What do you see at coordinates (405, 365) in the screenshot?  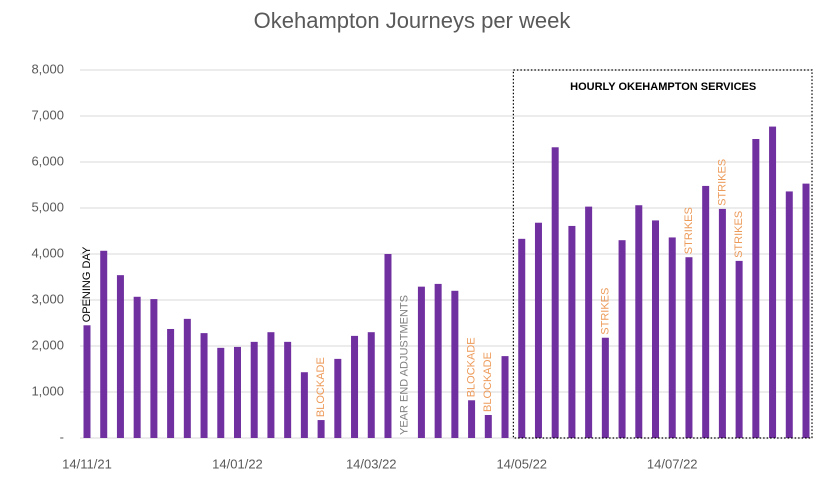 I see `annotation: YEAR END ADJUSTMENTS` at bounding box center [405, 365].